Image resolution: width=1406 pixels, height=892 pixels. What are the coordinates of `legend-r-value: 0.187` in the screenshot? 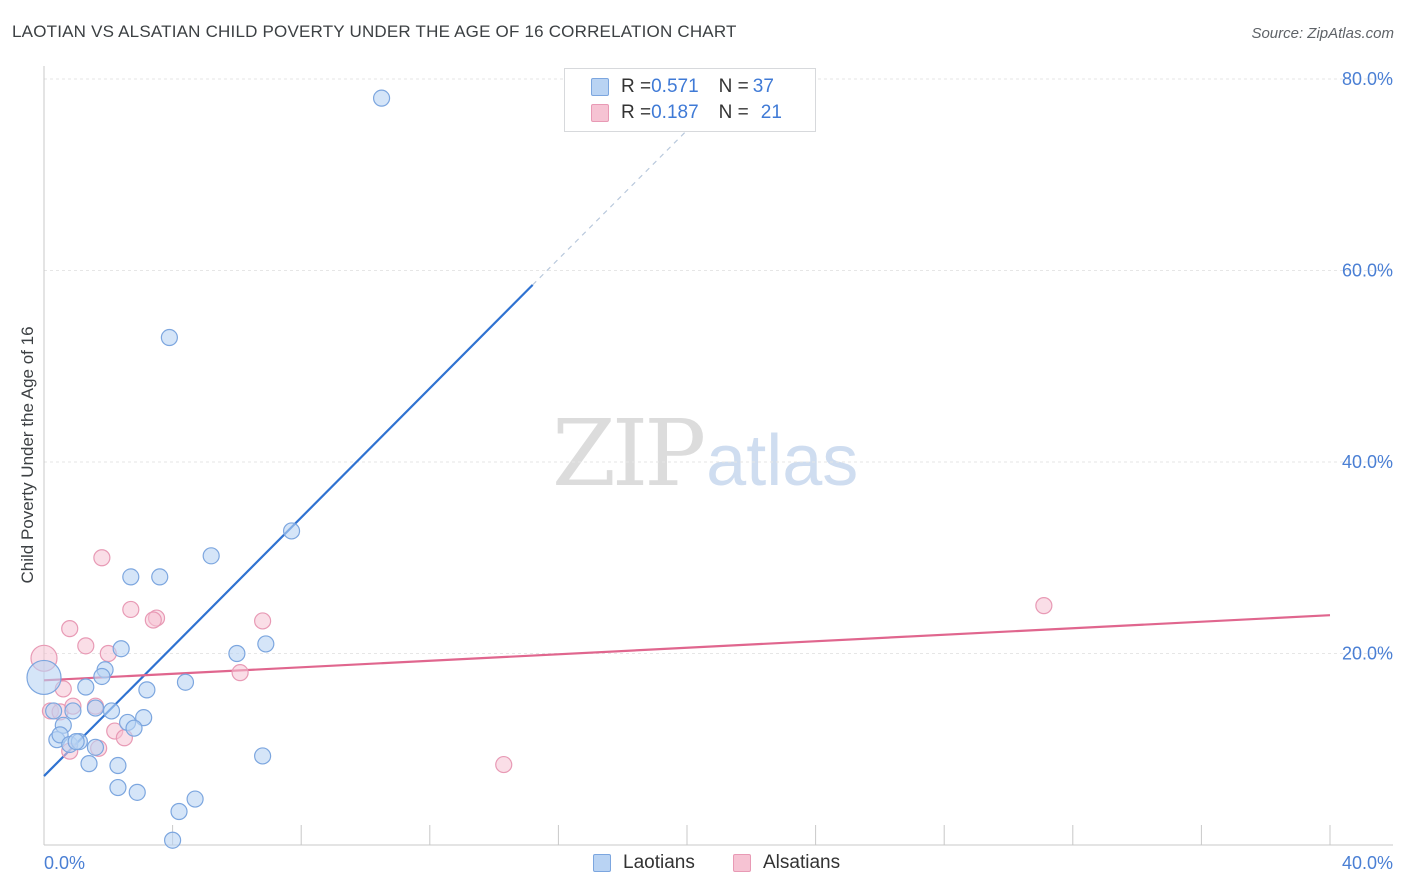 It's located at (675, 112).